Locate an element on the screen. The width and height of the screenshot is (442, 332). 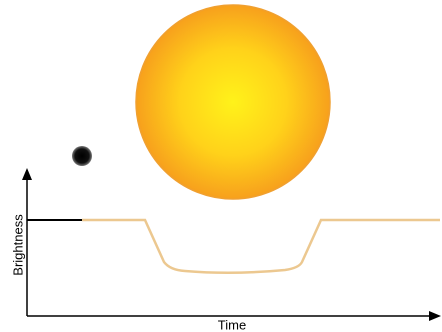
planet is located at coordinates (82, 156).